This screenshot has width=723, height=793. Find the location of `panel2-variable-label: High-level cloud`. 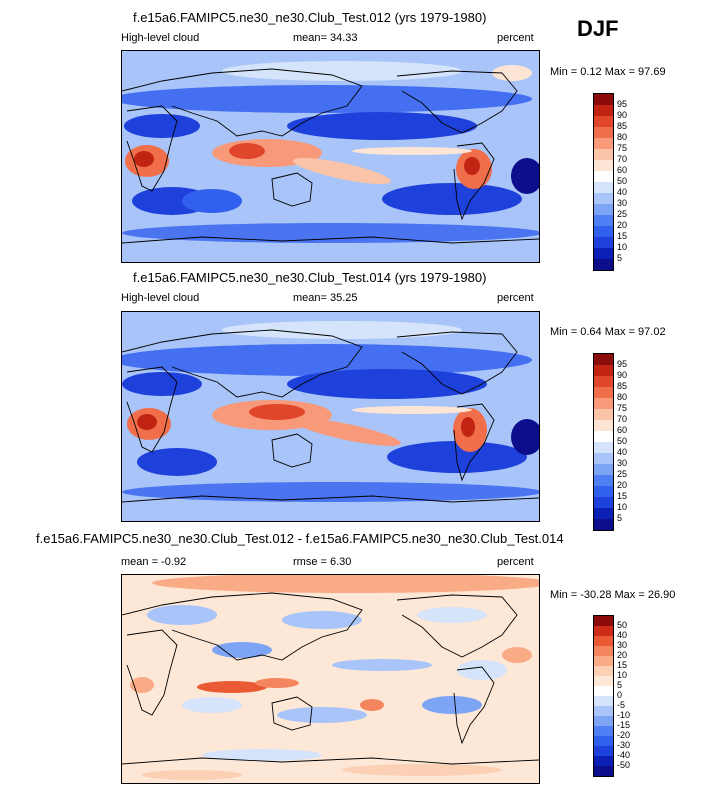

panel2-variable-label: High-level cloud is located at coordinates (160, 298).